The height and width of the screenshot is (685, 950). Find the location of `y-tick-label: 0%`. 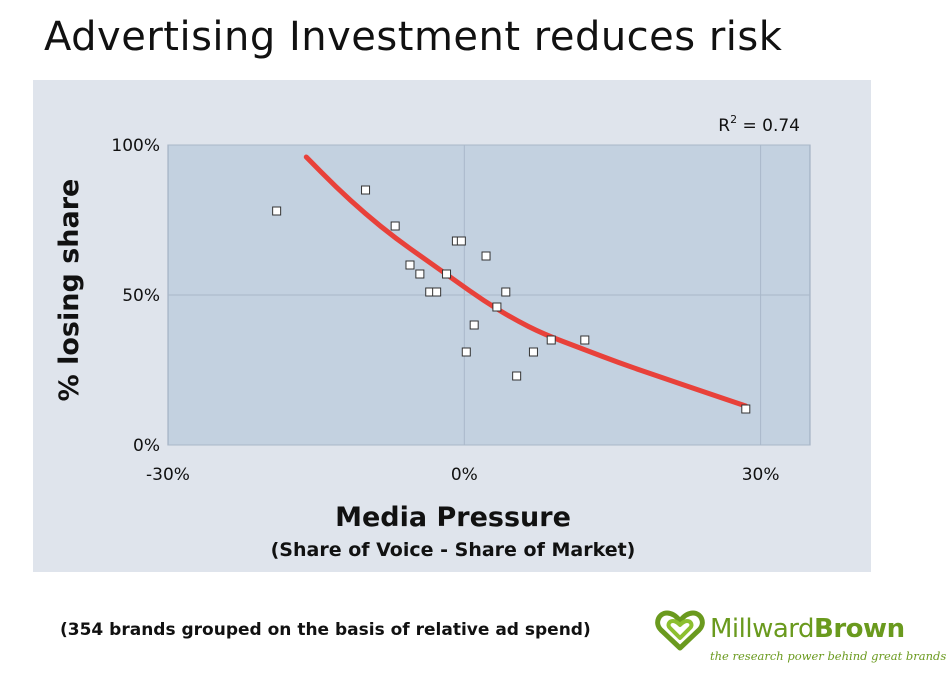

y-tick-label: 0% is located at coordinates (146, 446).